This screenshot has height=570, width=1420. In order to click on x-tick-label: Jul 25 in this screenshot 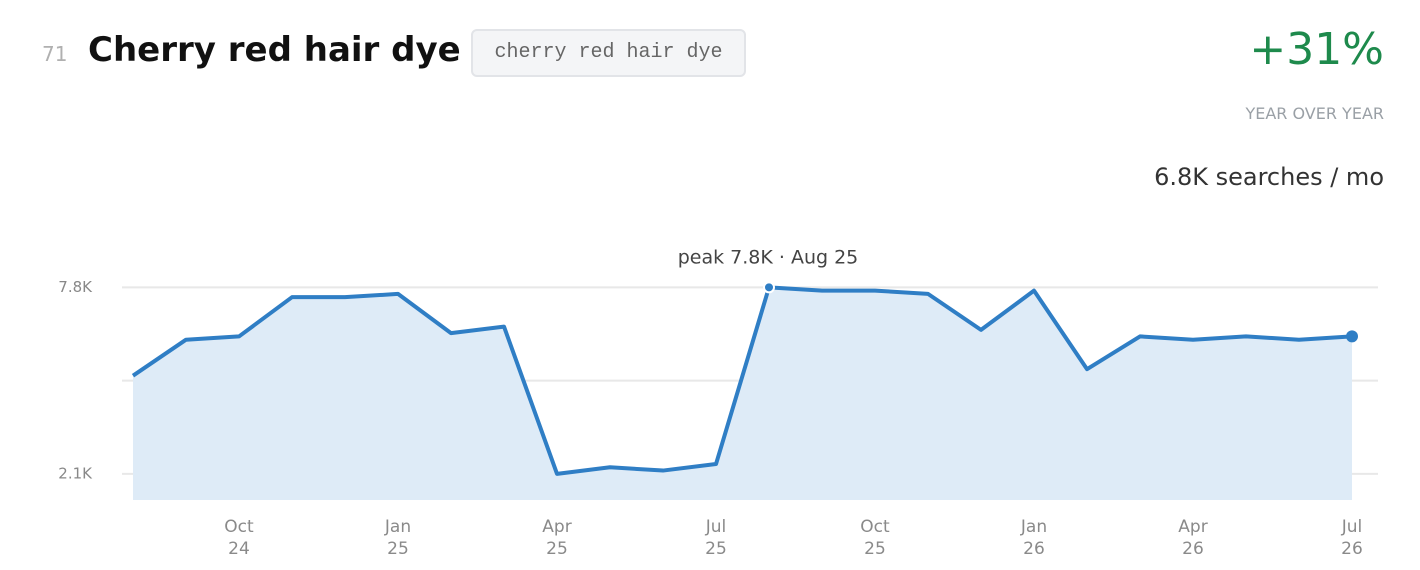, I will do `click(716, 538)`.